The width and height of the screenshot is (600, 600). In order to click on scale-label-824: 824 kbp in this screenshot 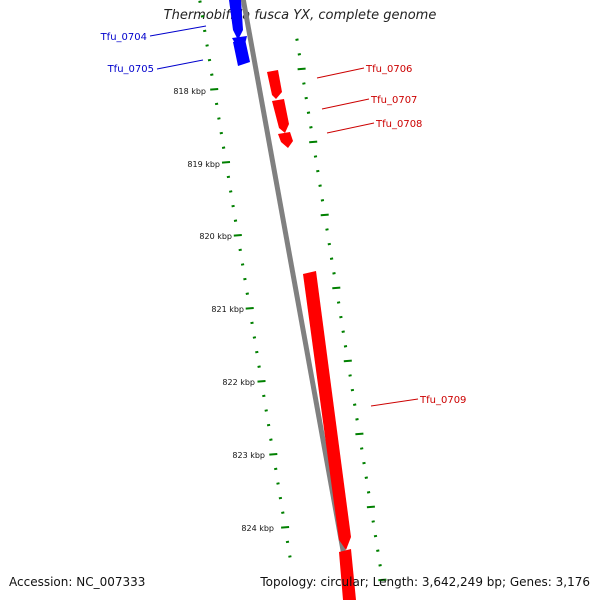, I will do `click(257, 528)`.